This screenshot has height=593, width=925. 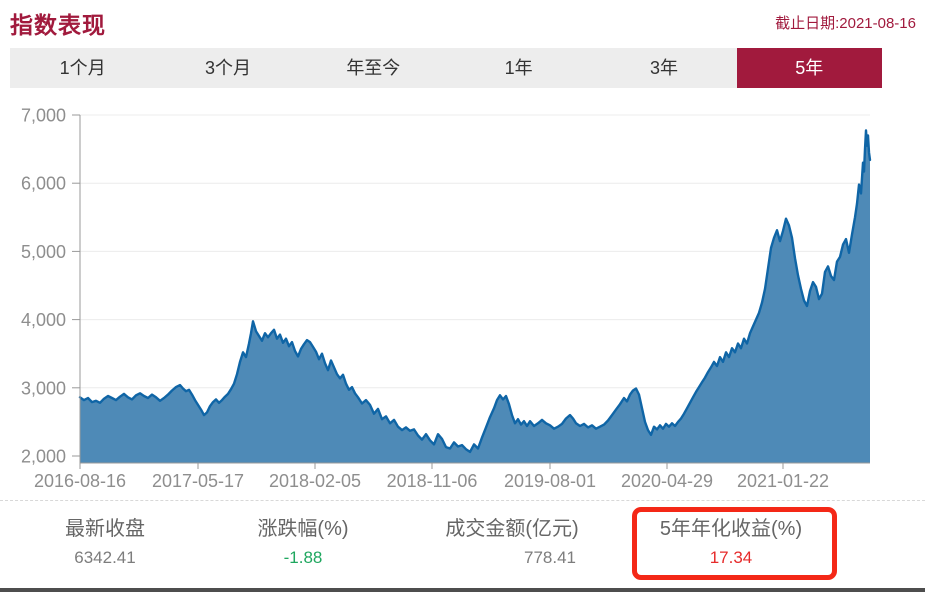 What do you see at coordinates (432, 481) in the screenshot?
I see `svg-text: 2018-11-06` at bounding box center [432, 481].